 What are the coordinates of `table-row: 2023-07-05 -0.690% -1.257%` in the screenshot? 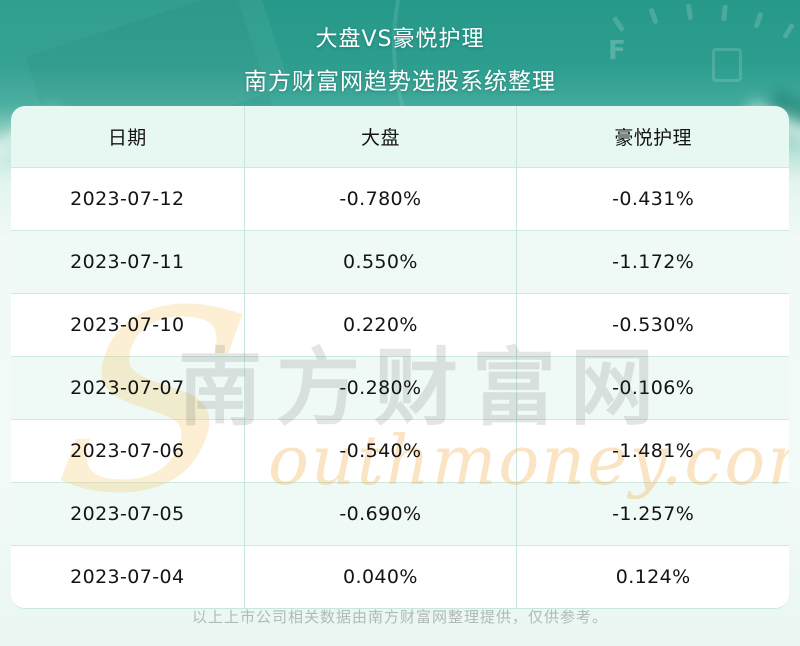 It's located at (400, 513).